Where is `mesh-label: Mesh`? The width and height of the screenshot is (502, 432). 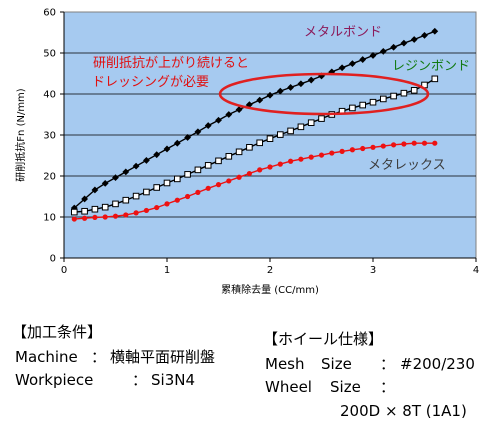
mesh-label: Mesh is located at coordinates (285, 364).